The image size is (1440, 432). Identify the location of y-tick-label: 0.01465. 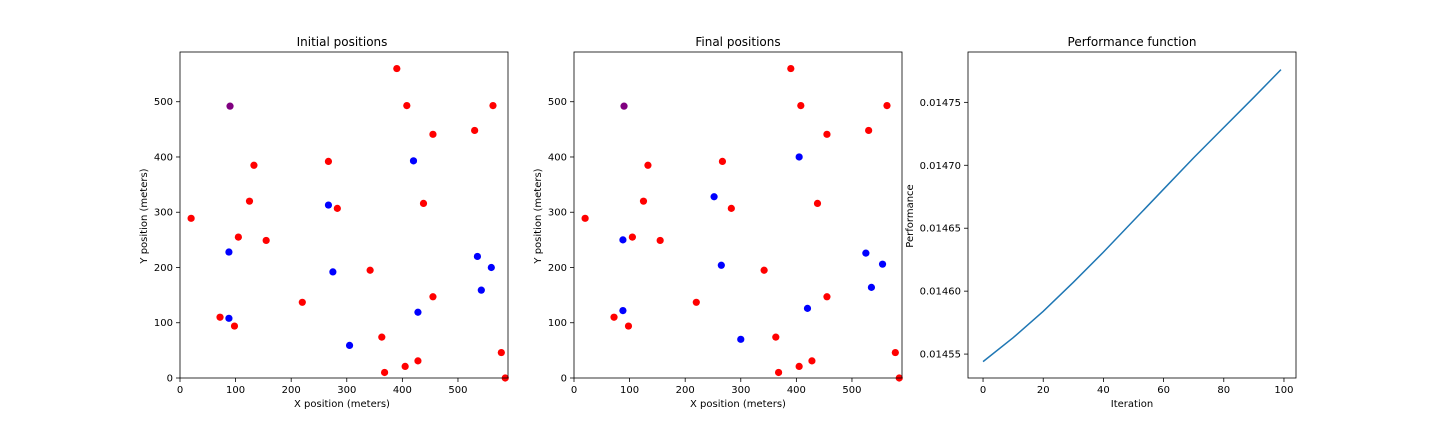
(940, 229).